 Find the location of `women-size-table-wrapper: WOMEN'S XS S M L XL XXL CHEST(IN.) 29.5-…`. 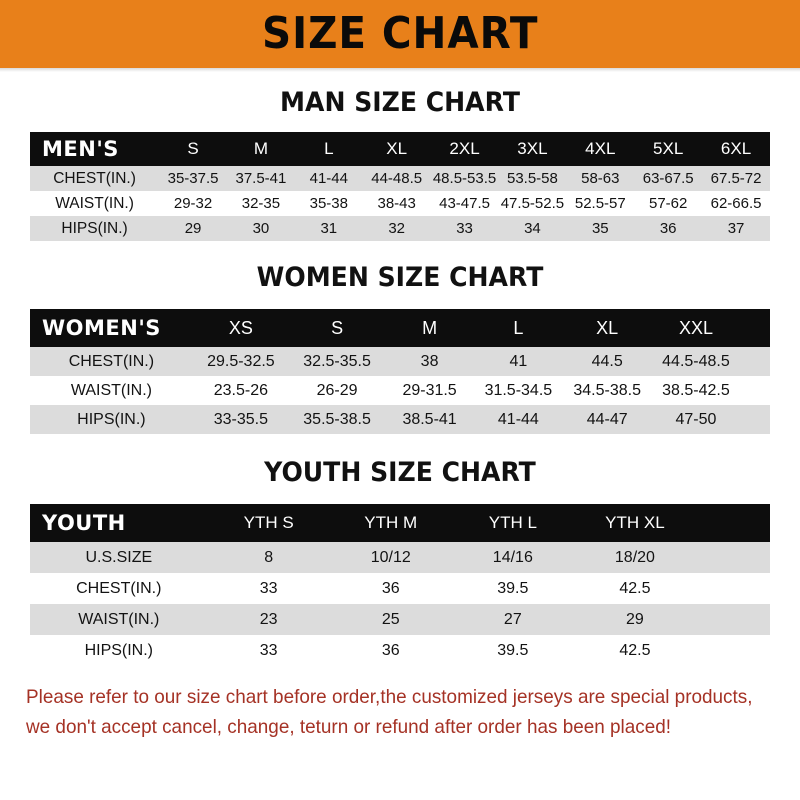

women-size-table-wrapper: WOMEN'S XS S M L XL XXL CHEST(IN.) 29.5-… is located at coordinates (400, 371).